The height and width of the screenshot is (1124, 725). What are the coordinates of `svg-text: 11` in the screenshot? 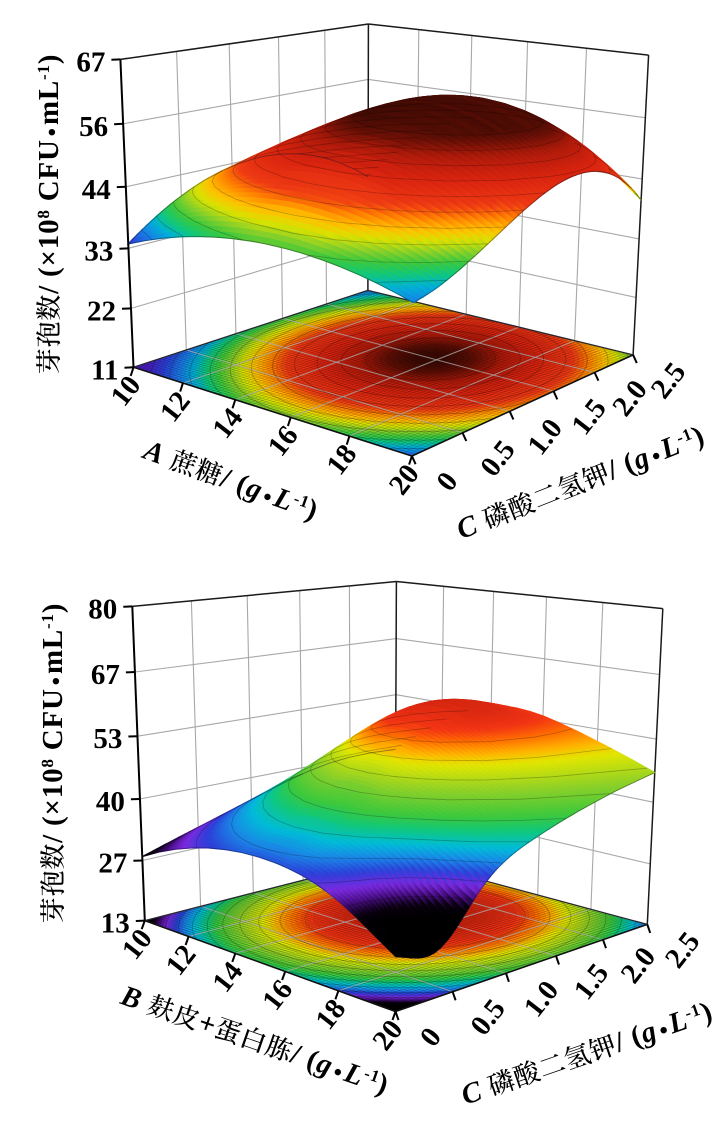 It's located at (104, 370).